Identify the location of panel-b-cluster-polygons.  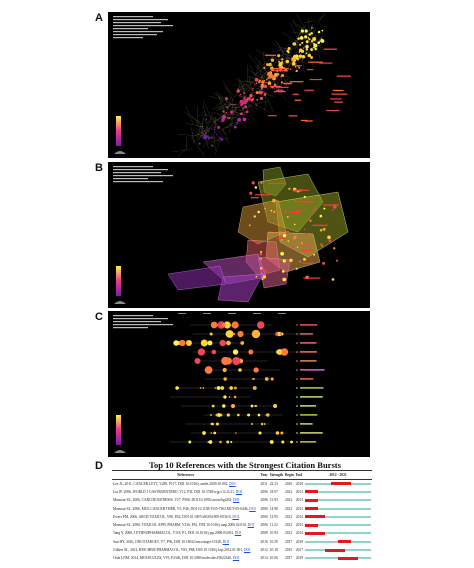
(258, 234).